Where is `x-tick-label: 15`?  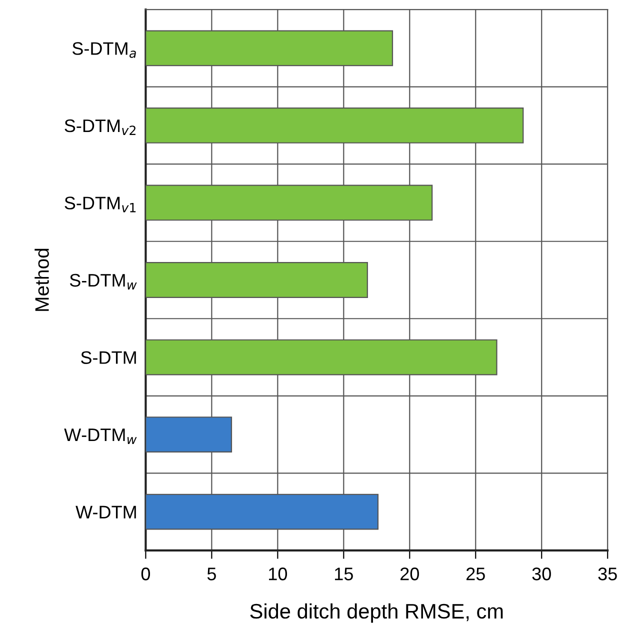 x-tick-label: 15 is located at coordinates (343, 574).